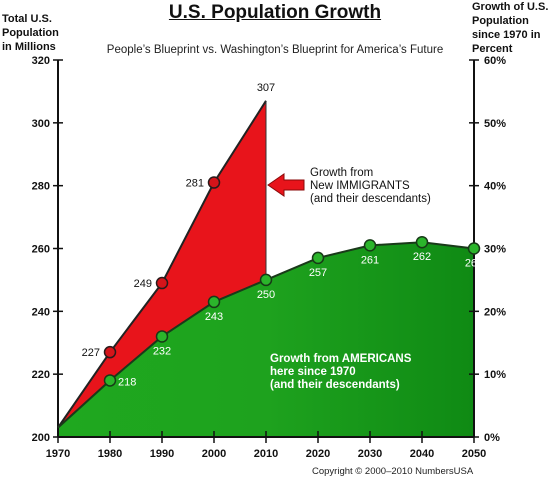 Image resolution: width=550 pixels, height=480 pixels. Describe the element at coordinates (370, 260) in the screenshot. I see `americans-point-label: 261` at that location.